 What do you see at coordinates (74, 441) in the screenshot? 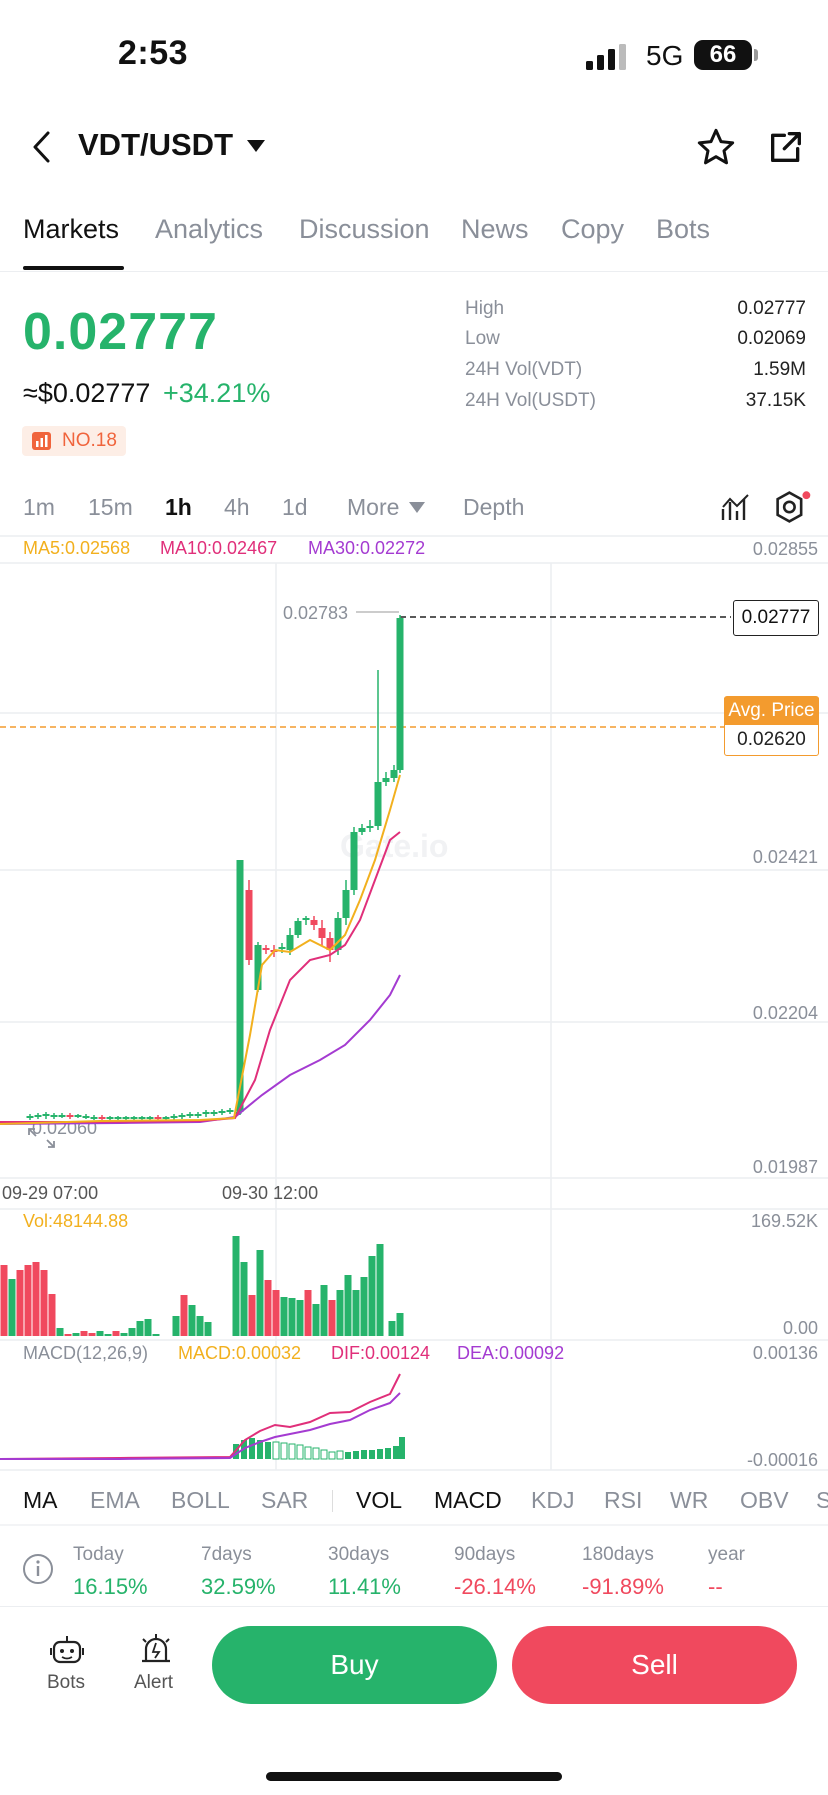
I see `rank-badge: NO.18` at bounding box center [74, 441].